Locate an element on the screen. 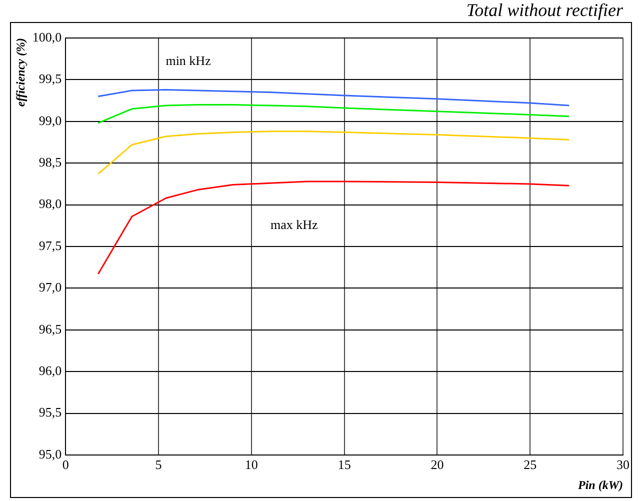 Image resolution: width=643 pixels, height=501 pixels. y-tick-label: 96,5 is located at coordinates (50, 328).